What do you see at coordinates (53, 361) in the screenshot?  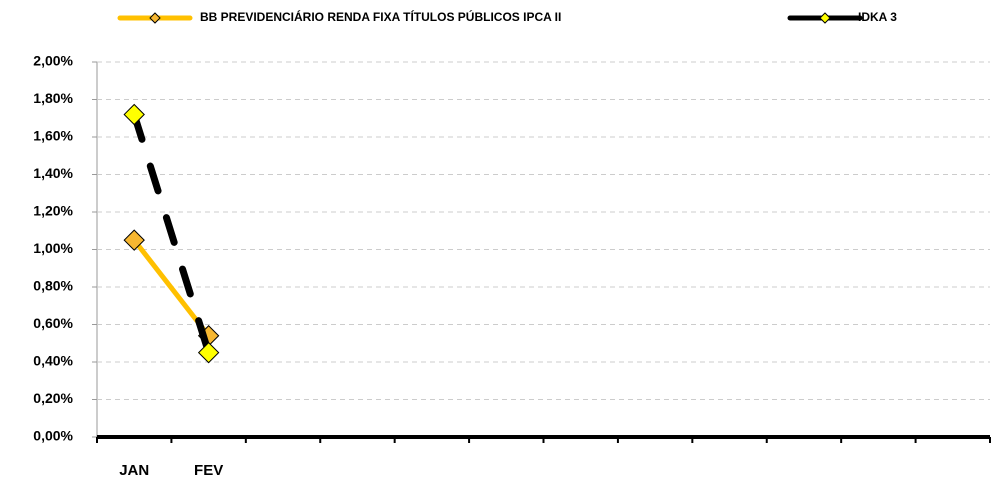 I see `y-tick-label: 0,40%` at bounding box center [53, 361].